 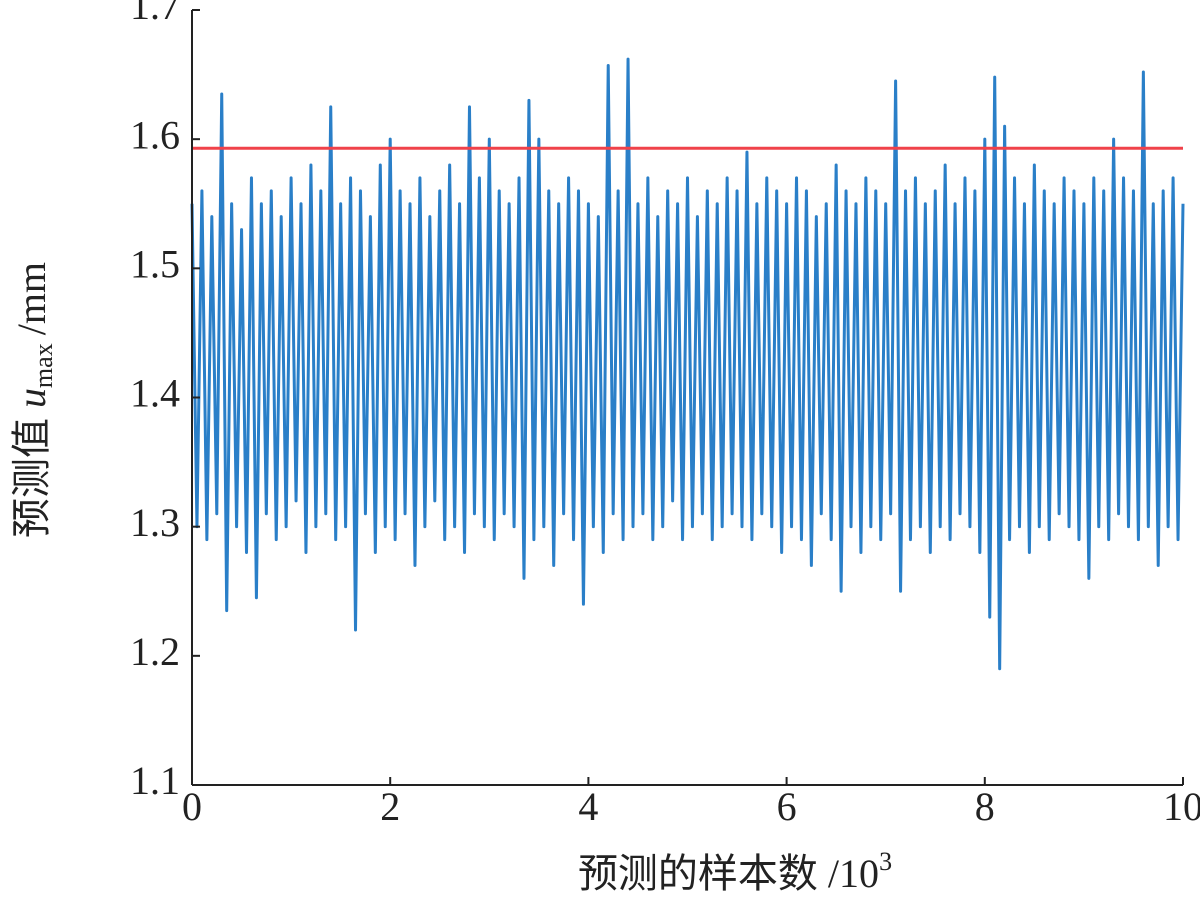 What do you see at coordinates (155, 393) in the screenshot?
I see `y-tick-label: 1.4` at bounding box center [155, 393].